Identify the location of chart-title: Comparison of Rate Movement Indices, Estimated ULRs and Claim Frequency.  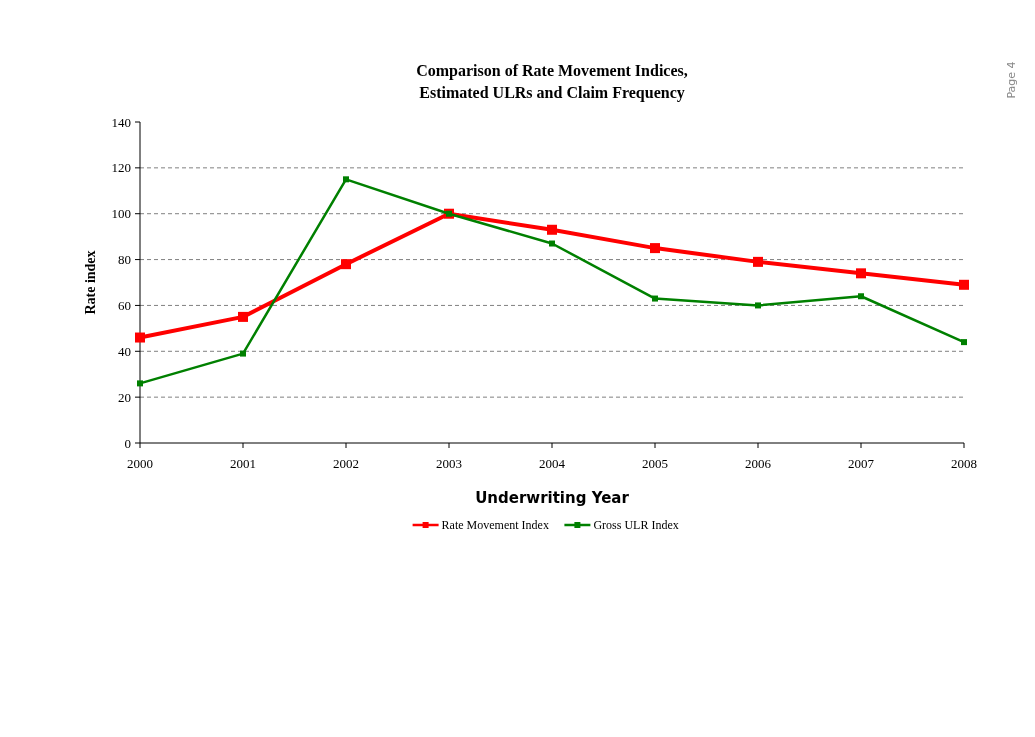
(552, 82).